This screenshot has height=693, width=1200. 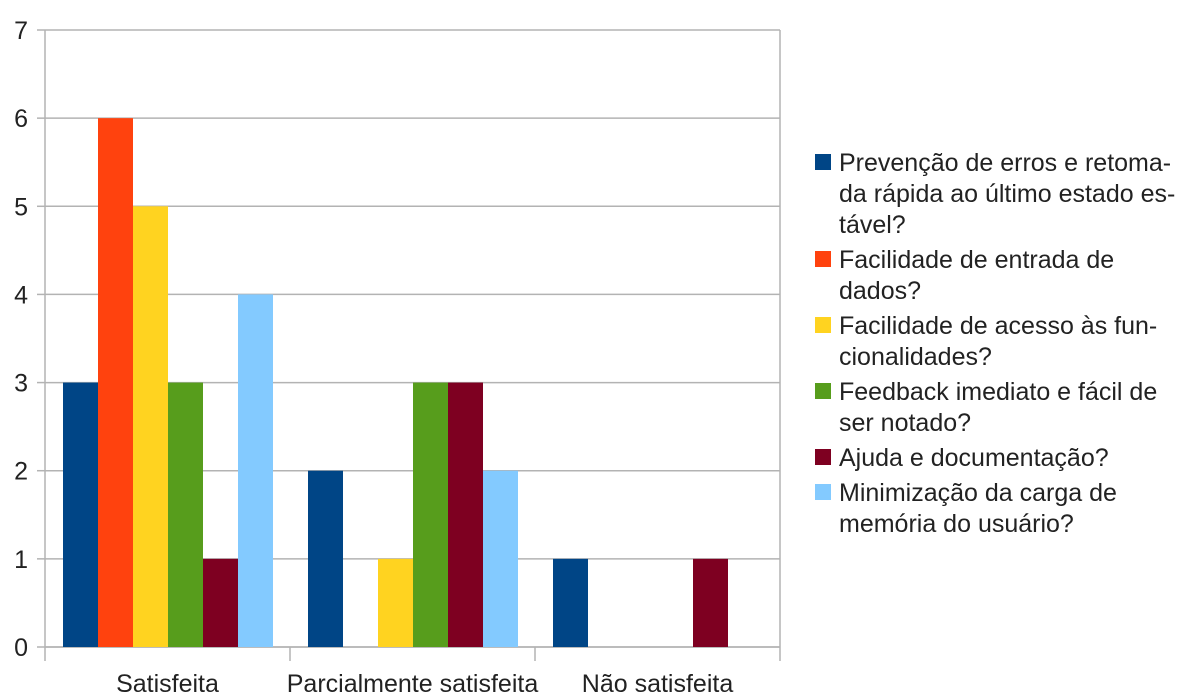 I want to click on y-tick-label: 6, so click(x=21, y=119).